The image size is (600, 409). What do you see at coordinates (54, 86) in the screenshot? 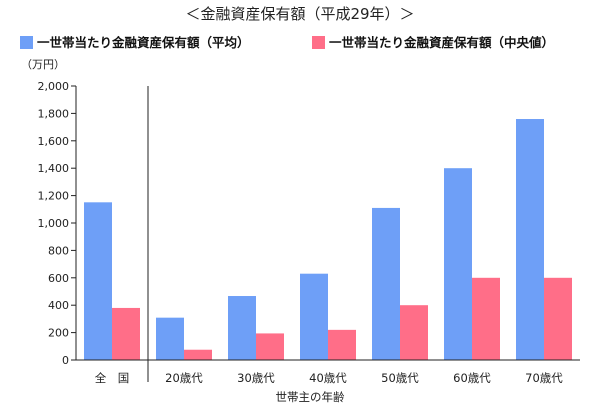
I see `y-tick-label: 2,000` at bounding box center [54, 86].